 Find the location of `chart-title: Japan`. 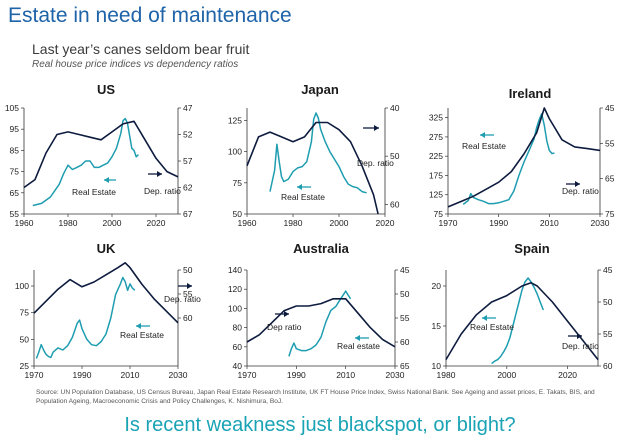

chart-title: Japan is located at coordinates (320, 89).